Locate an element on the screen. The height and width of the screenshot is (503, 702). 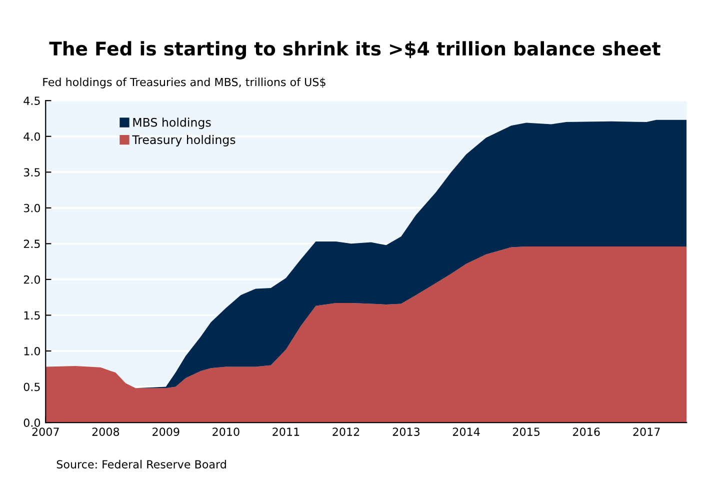
x-tick-label: 2017 is located at coordinates (646, 432).